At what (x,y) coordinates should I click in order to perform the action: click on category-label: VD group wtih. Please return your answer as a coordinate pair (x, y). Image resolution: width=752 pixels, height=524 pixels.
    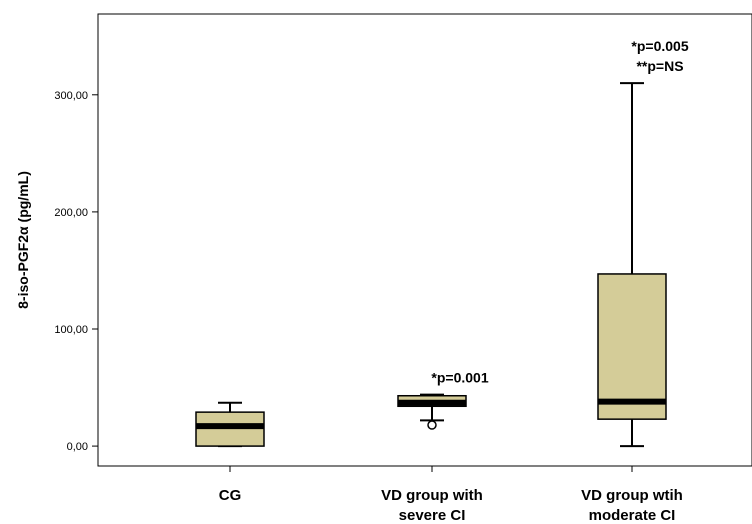
    Looking at the image, I should click on (632, 495).